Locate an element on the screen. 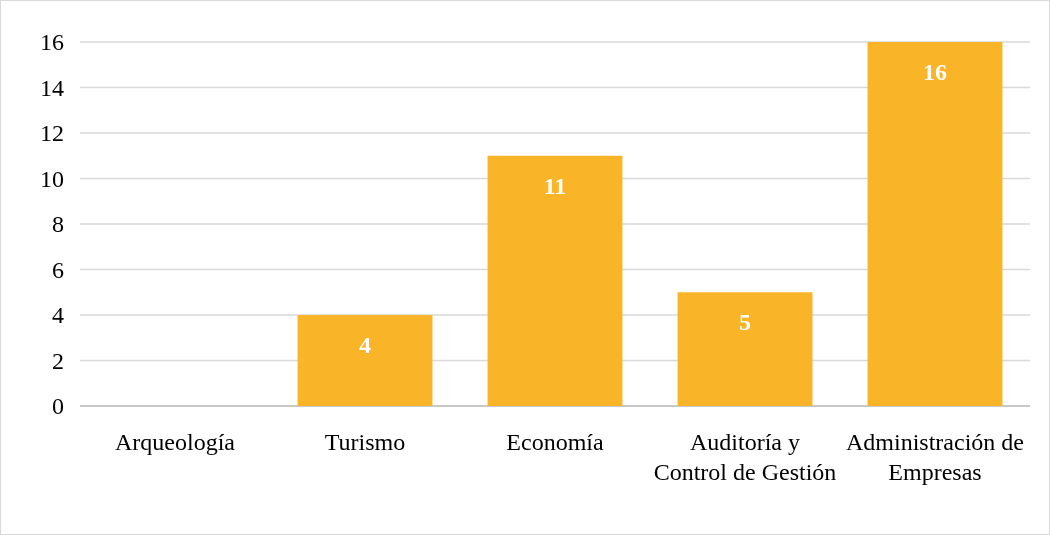 This screenshot has width=1050, height=535. x-tick-label: Arqueología is located at coordinates (175, 442).